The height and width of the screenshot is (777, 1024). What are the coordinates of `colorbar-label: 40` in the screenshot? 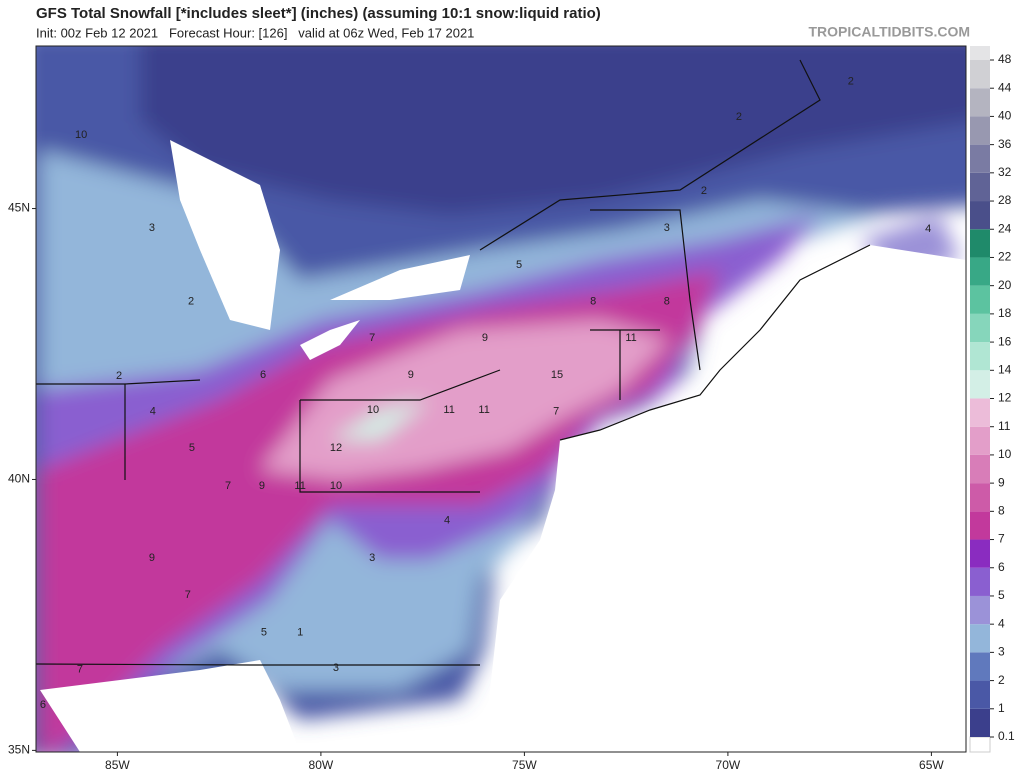 It's located at (1005, 116).